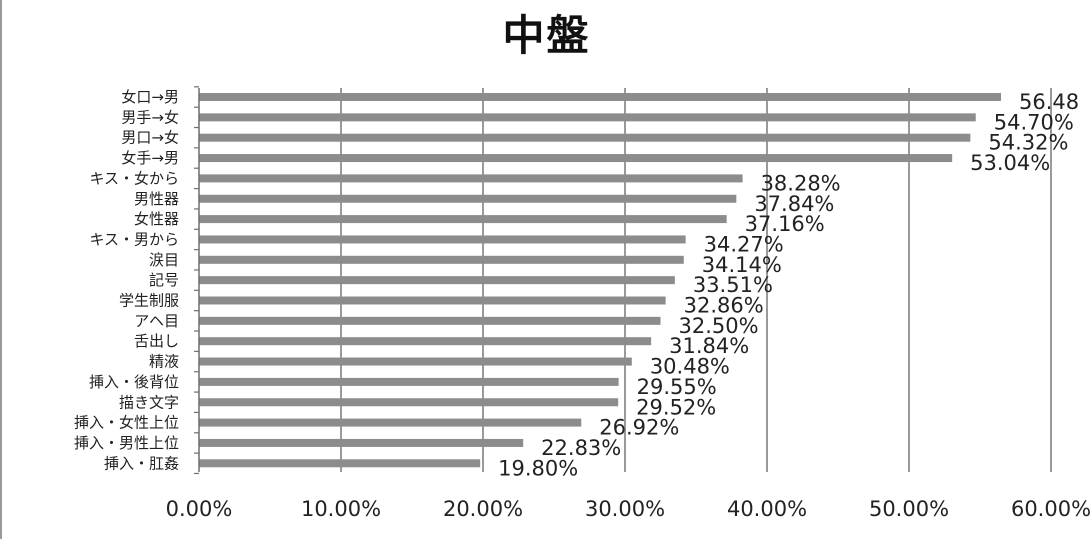 The height and width of the screenshot is (539, 1091). I want to click on data-label: 53.04%, so click(1010, 163).